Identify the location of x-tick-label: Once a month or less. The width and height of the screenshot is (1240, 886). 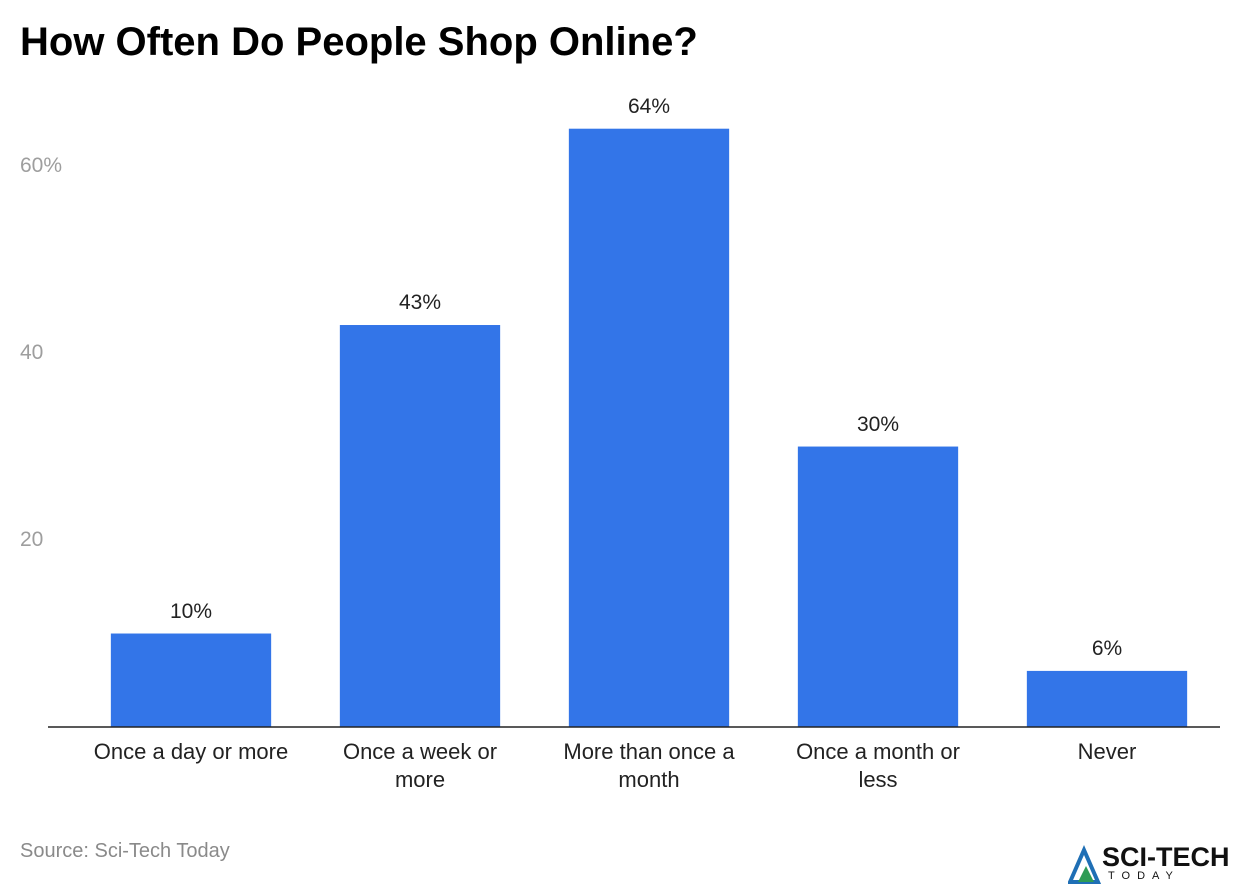
(878, 765).